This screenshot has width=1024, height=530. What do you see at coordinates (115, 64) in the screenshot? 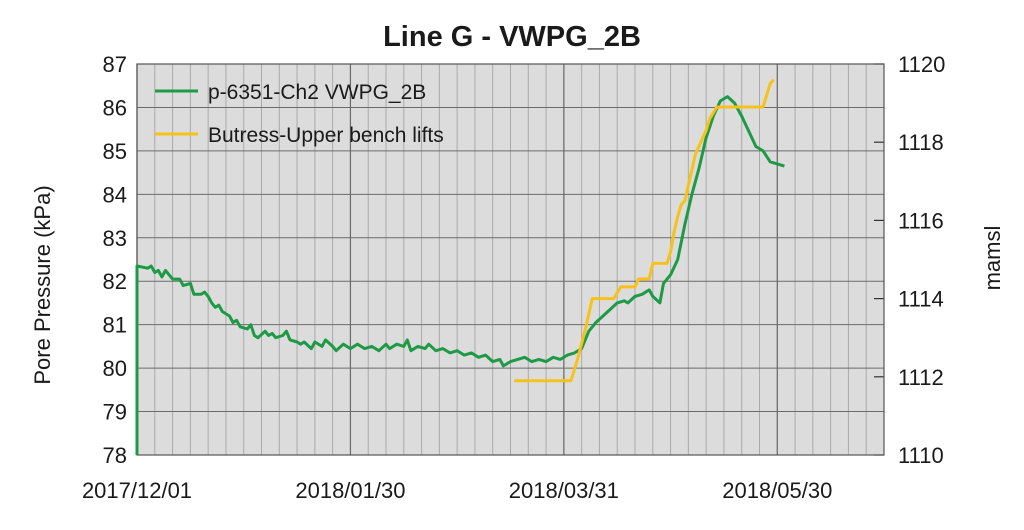
I see `left-tick-label: 87` at bounding box center [115, 64].